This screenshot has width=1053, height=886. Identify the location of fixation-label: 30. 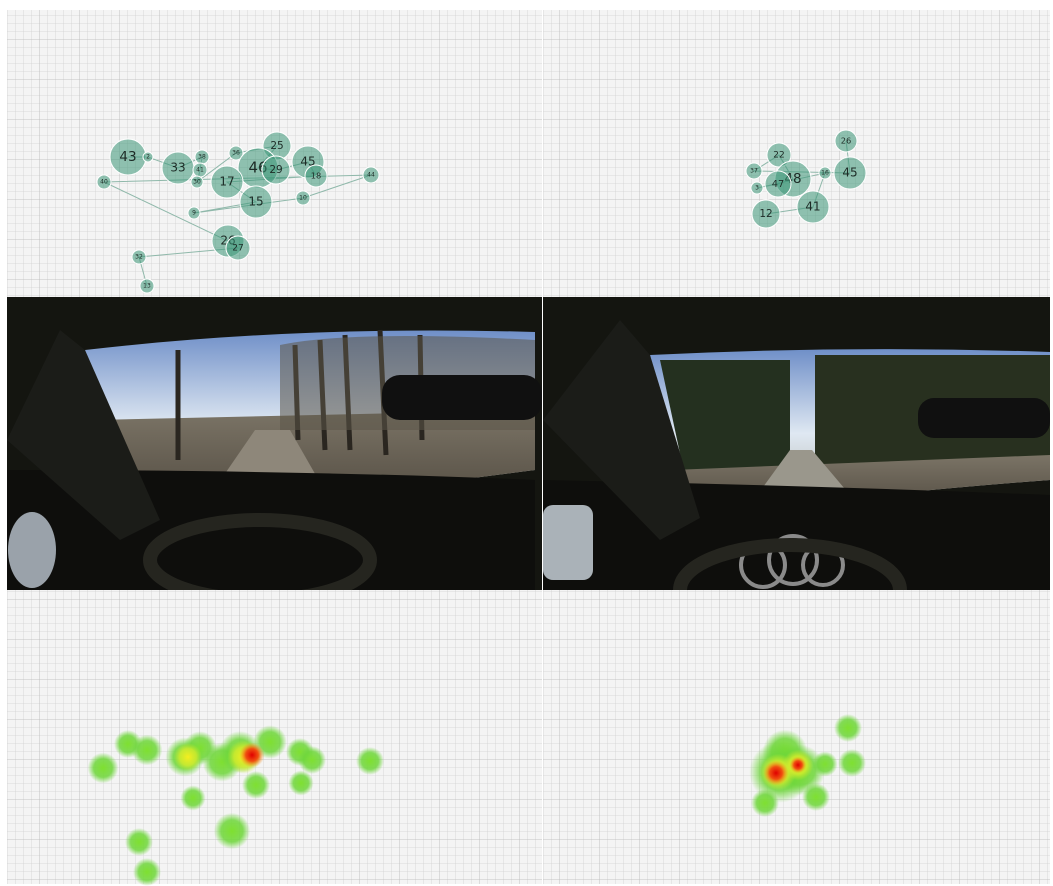
(197, 182).